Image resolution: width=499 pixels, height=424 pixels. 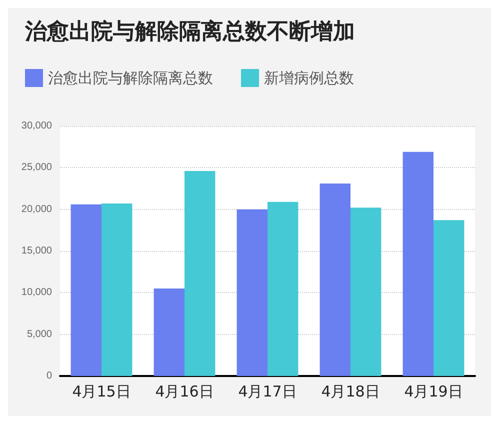 What do you see at coordinates (433, 391) in the screenshot?
I see `x-tick-label: 4月19日` at bounding box center [433, 391].